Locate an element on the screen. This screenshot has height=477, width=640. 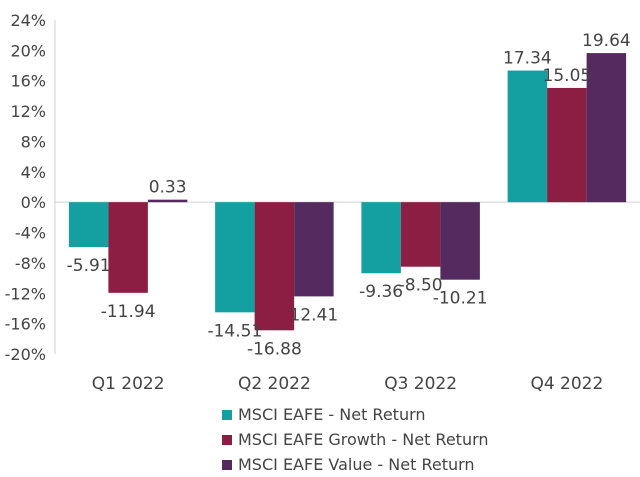
y-axis-tick-labels: 24% 20% 16% 12% 8% 4% 0% -4% -8% -12% -16% -20% is located at coordinates (25, 187).